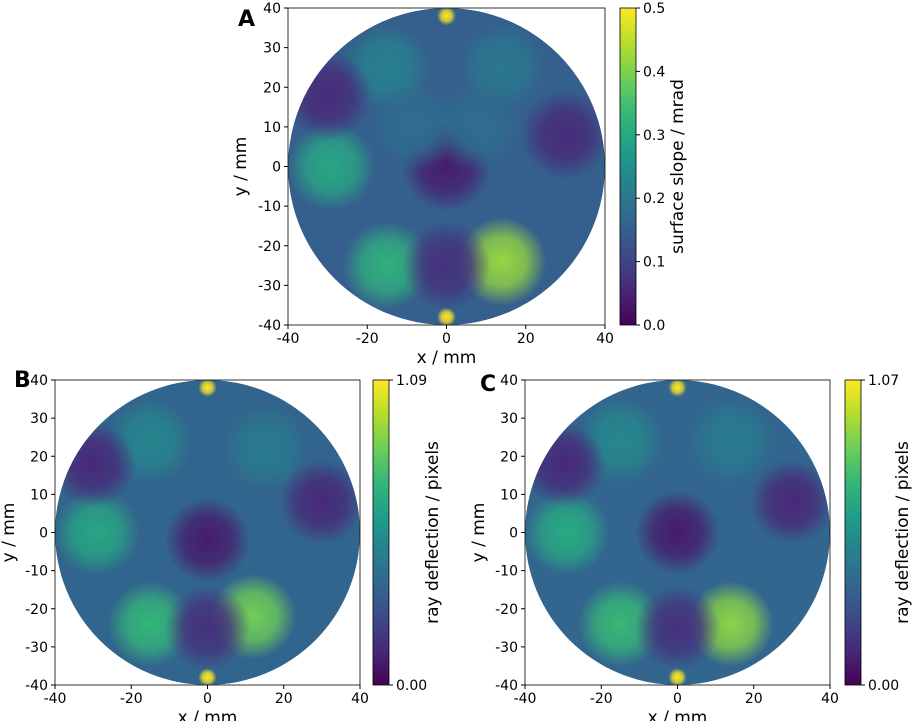 Image resolution: width=916 pixels, height=725 pixels. What do you see at coordinates (654, 263) in the screenshot?
I see `colorbar-tick-label: 0.1` at bounding box center [654, 263].